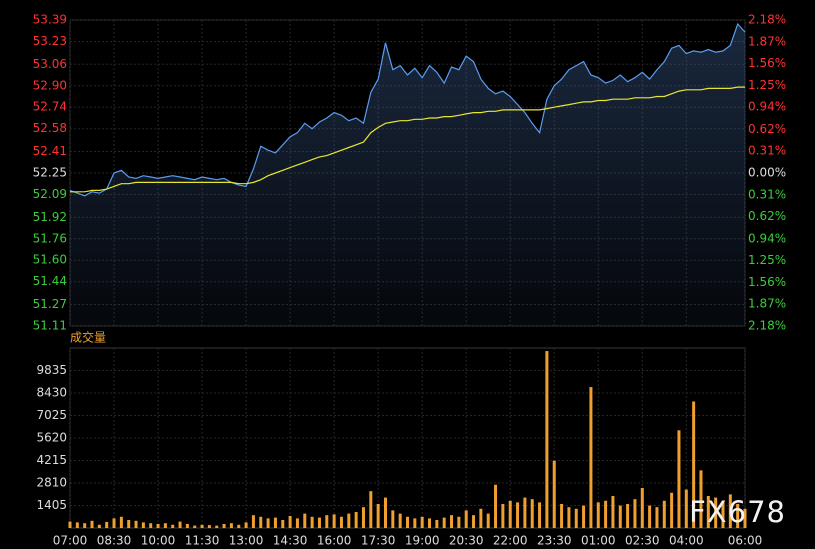 This screenshot has height=549, width=815. What do you see at coordinates (745, 541) in the screenshot?
I see `x-tick-label: 06:00` at bounding box center [745, 541].